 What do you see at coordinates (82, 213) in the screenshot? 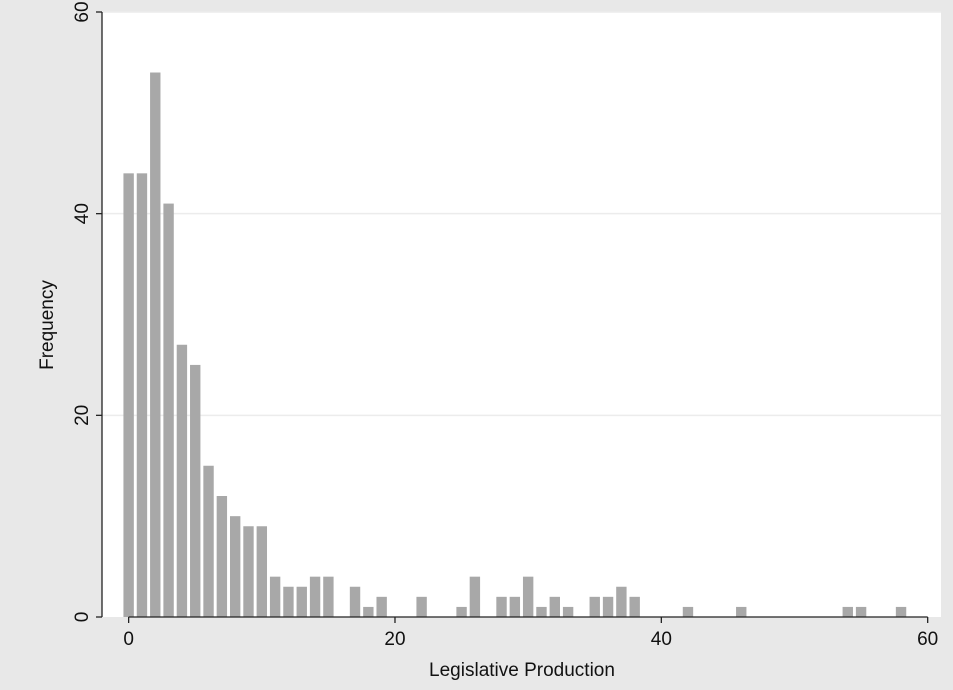
I see `y-tick-label: 40` at bounding box center [82, 213].